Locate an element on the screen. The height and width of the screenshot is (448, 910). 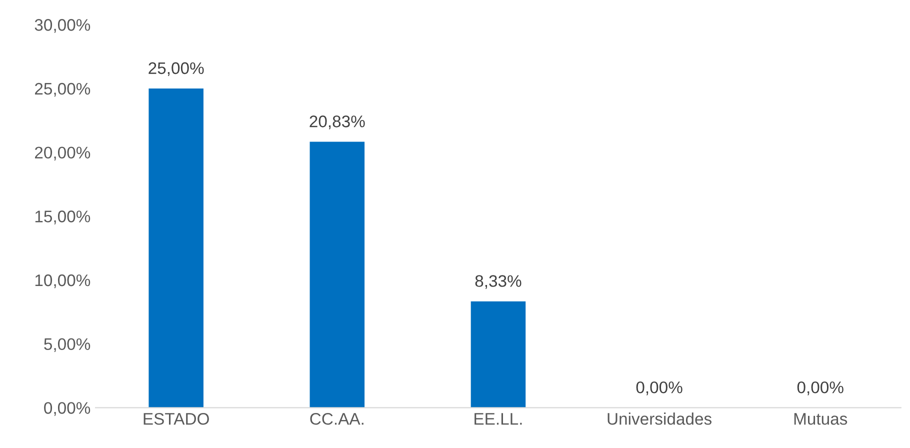
x-tick-label: EE.LL. is located at coordinates (498, 419).